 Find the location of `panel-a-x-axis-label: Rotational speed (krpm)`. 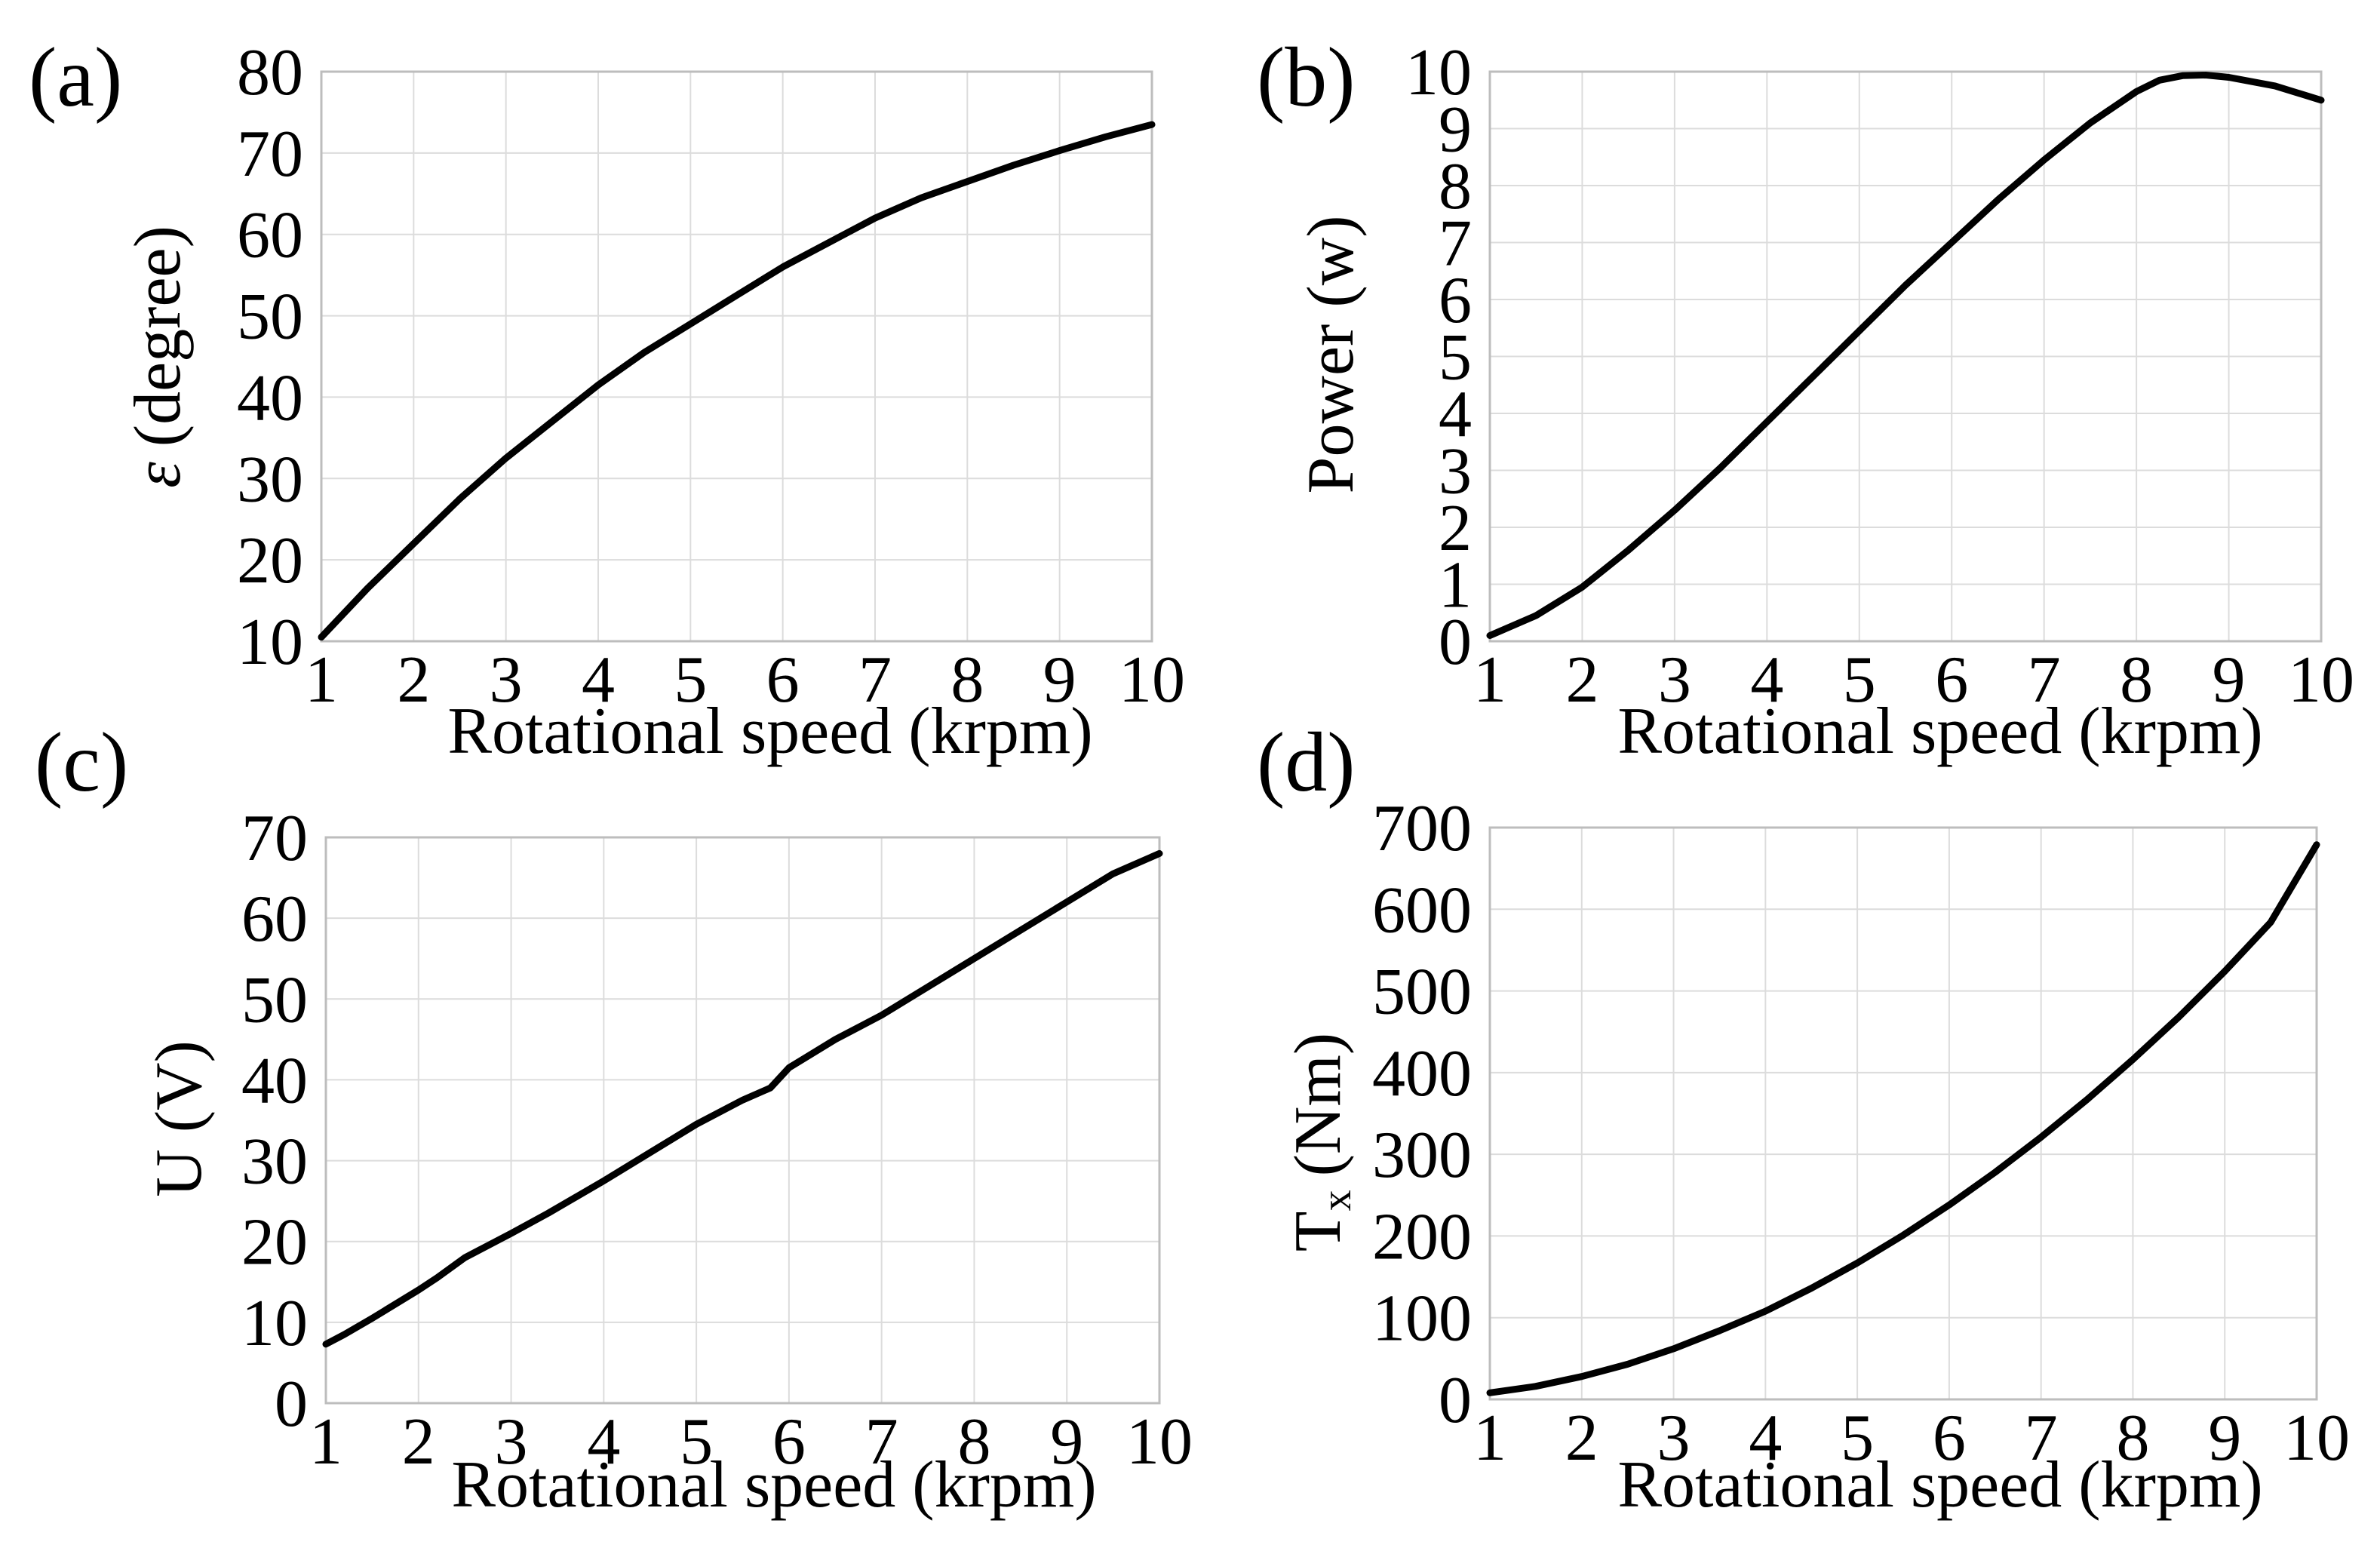

panel-a-x-axis-label: Rotational speed (krpm) is located at coordinates (769, 731).